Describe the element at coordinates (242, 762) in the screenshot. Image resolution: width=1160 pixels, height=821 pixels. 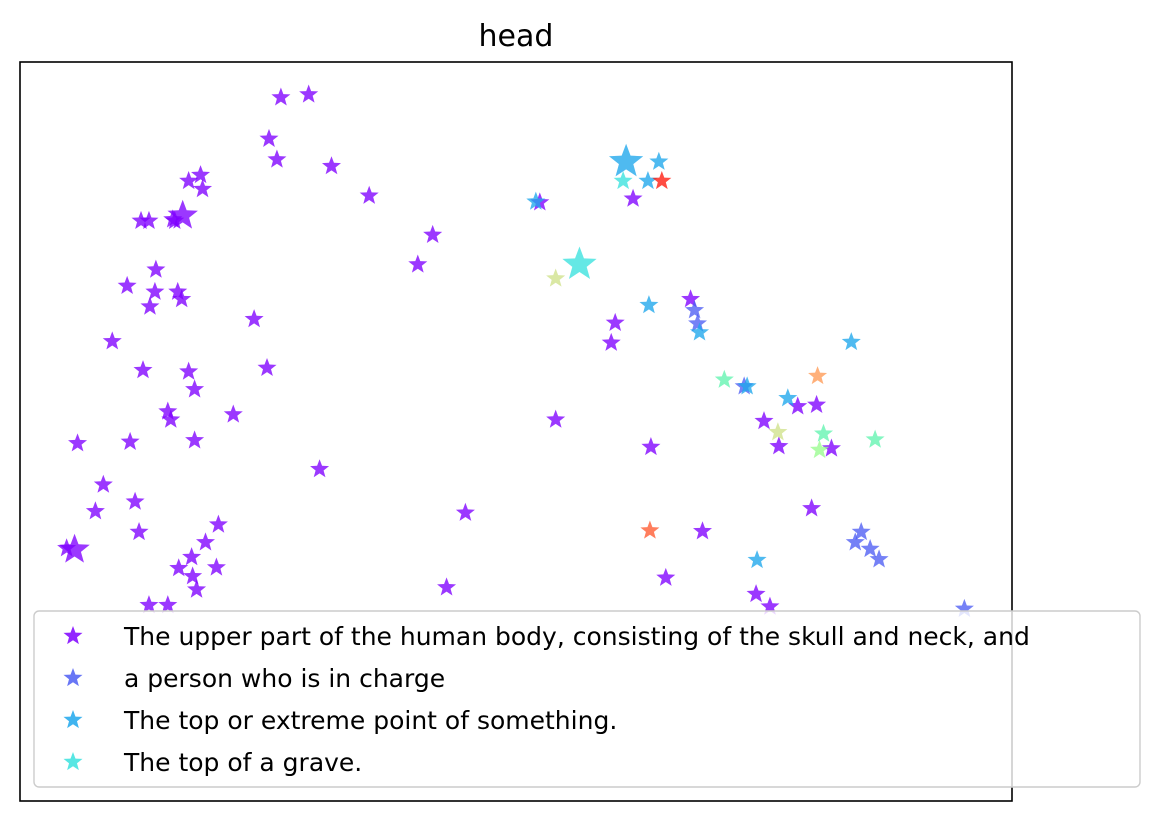
I see `legend-label: The top of a grave.` at that location.